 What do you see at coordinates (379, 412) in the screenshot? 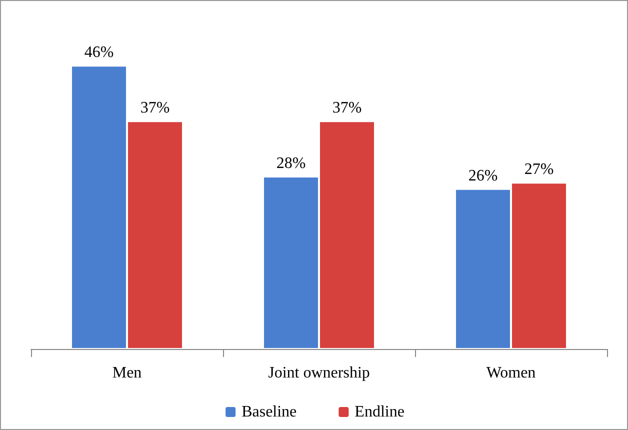
I see `legend-label: Endline` at bounding box center [379, 412].